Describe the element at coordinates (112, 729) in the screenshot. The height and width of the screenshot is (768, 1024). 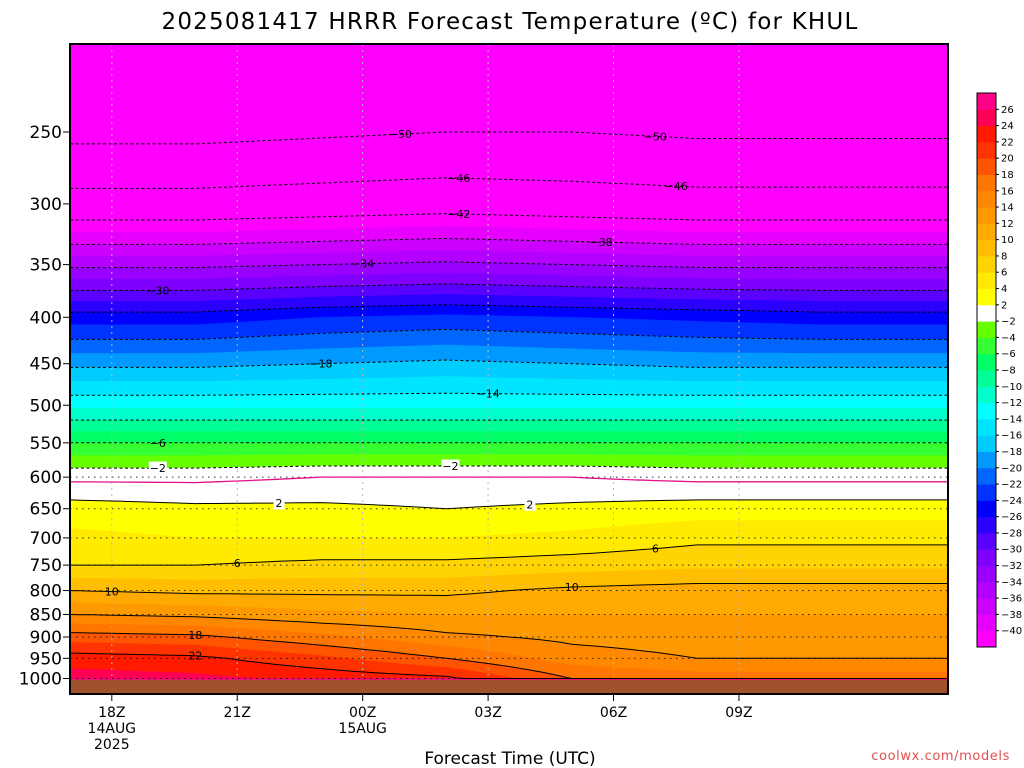
I see `x-tick-label: 14AUG` at that location.